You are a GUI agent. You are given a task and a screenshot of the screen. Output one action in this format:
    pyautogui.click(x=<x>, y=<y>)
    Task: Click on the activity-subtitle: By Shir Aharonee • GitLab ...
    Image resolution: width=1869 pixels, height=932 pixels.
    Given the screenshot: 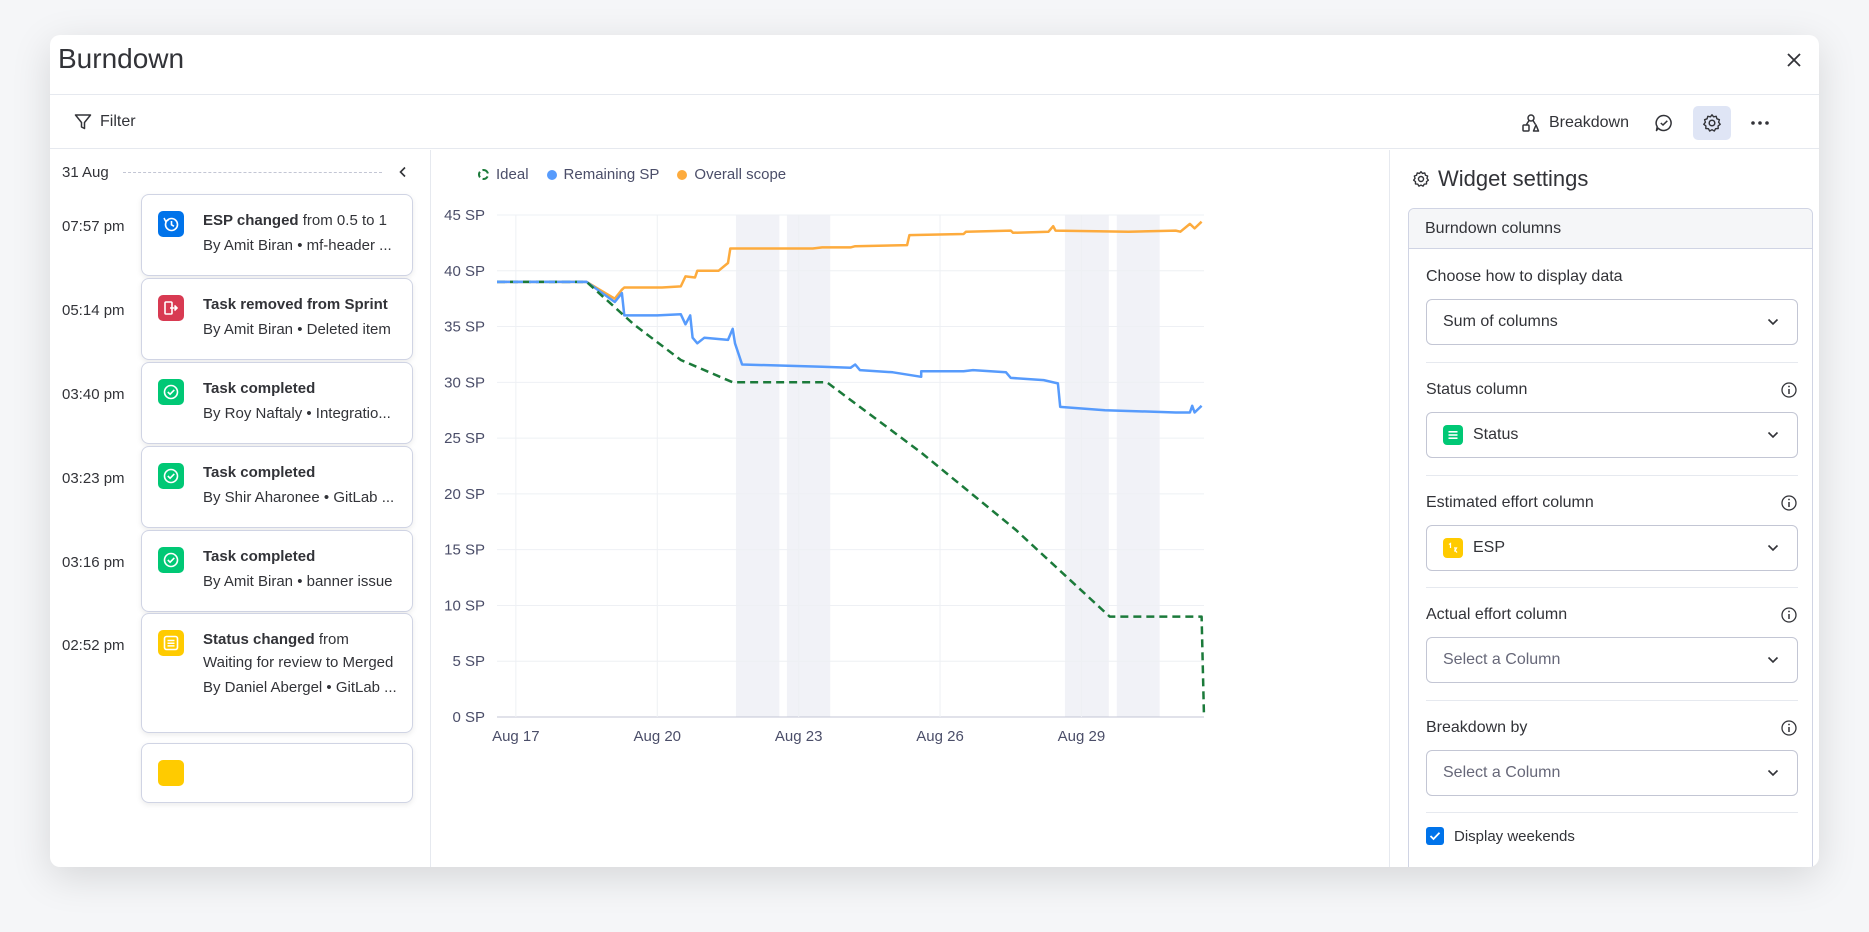 What is the action you would take?
    pyautogui.click(x=299, y=497)
    